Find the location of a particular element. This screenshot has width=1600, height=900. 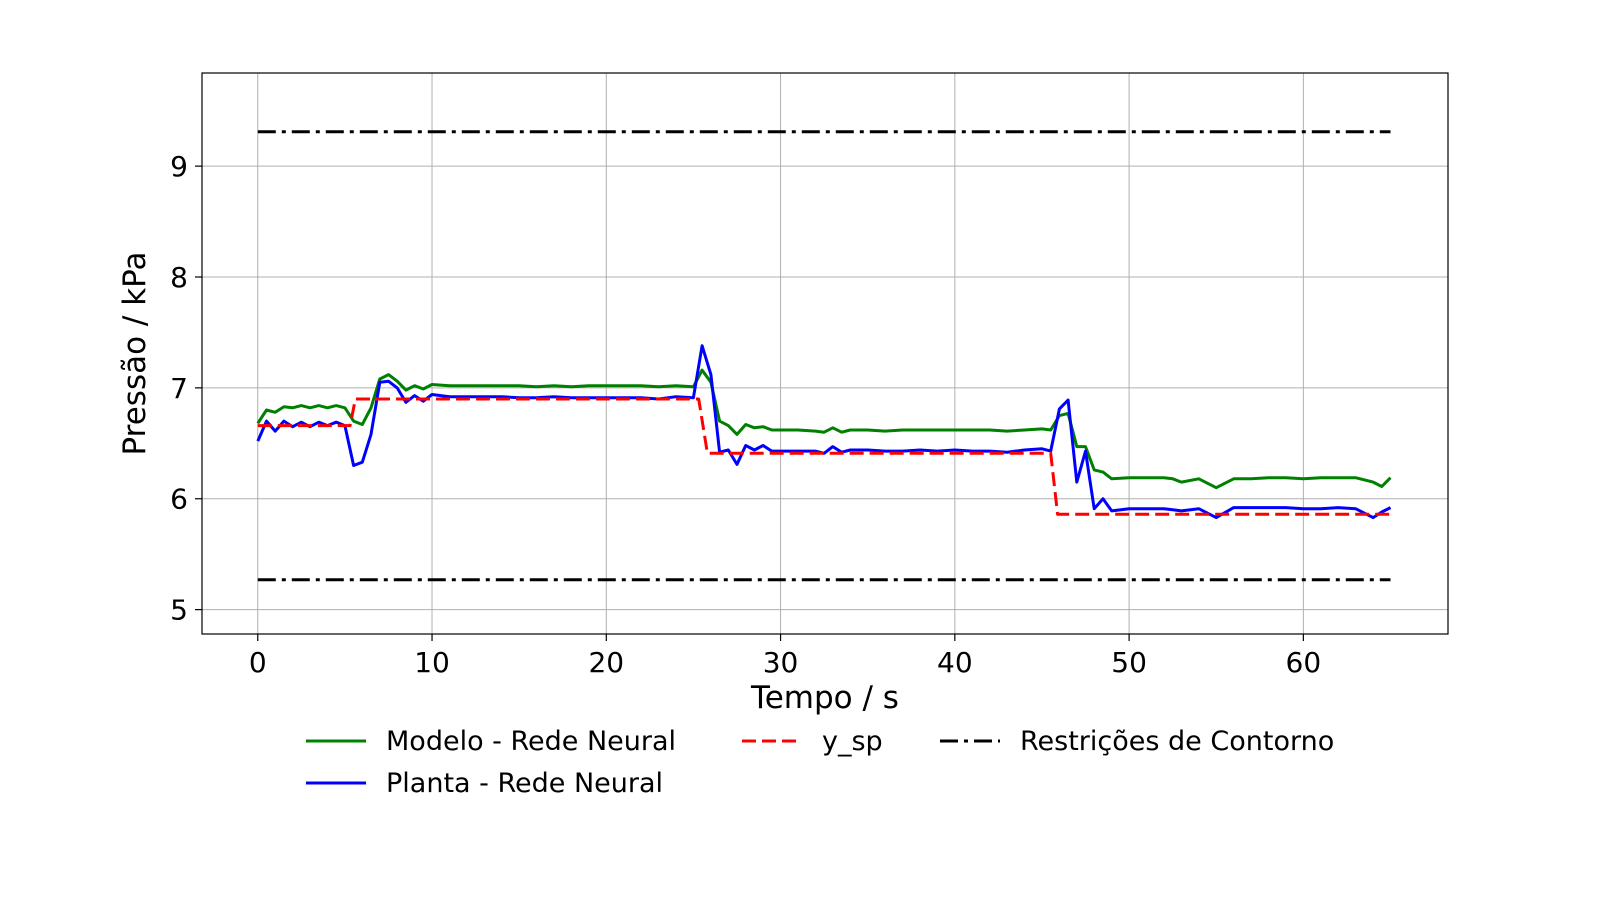

x-tick-label: 0 is located at coordinates (258, 662).